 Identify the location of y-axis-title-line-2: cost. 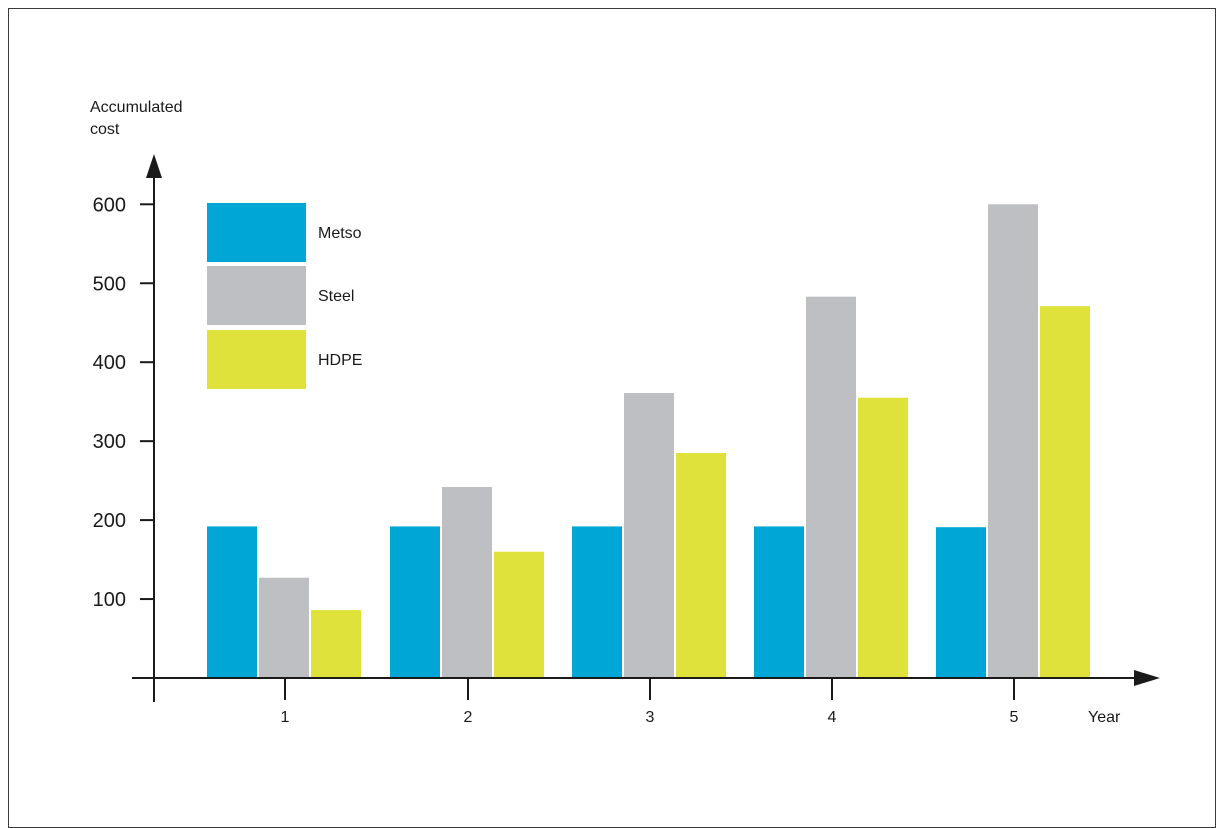
(105, 129).